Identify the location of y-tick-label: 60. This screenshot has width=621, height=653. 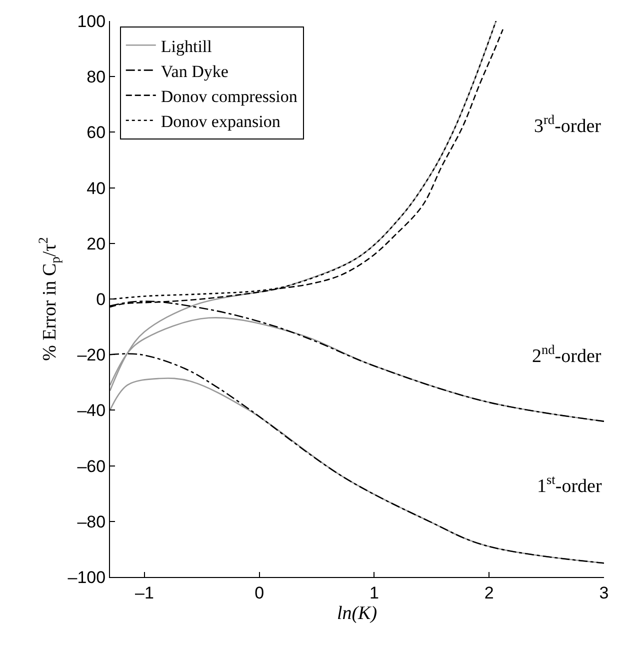
(96, 132).